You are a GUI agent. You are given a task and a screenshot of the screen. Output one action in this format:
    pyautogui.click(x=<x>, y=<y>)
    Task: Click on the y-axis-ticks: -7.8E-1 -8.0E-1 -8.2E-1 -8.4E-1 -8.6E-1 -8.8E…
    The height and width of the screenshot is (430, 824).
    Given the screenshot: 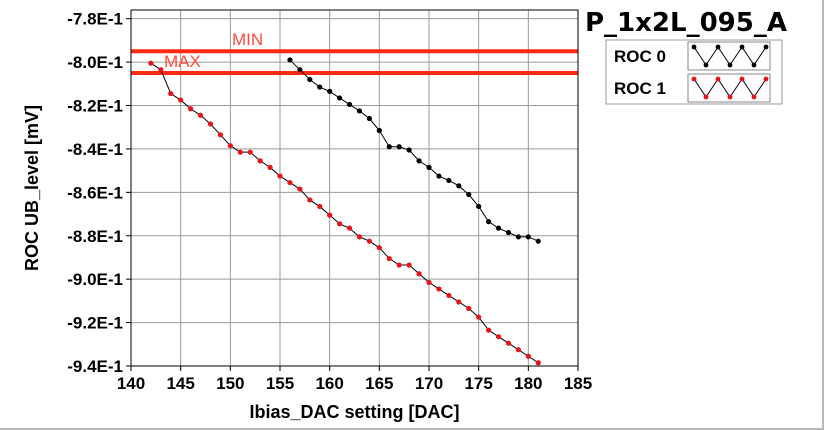 What is the action you would take?
    pyautogui.click(x=99, y=193)
    